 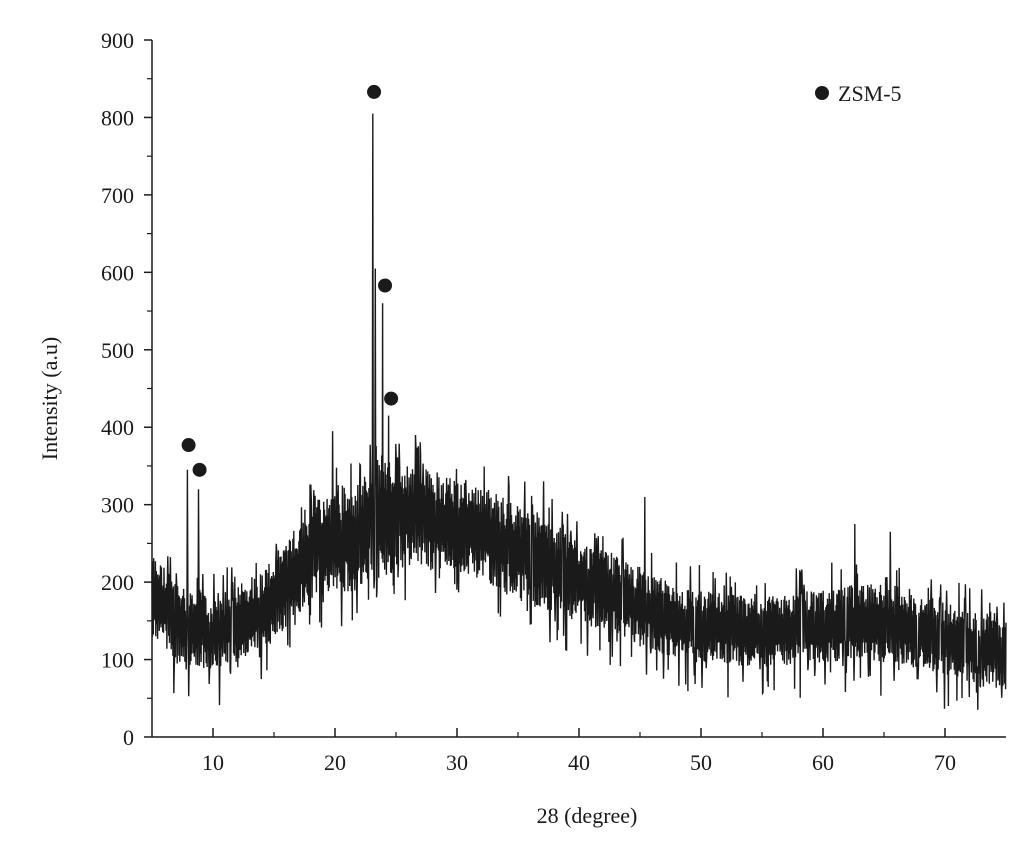 I want to click on y-tick-label: 600, so click(x=117, y=272).